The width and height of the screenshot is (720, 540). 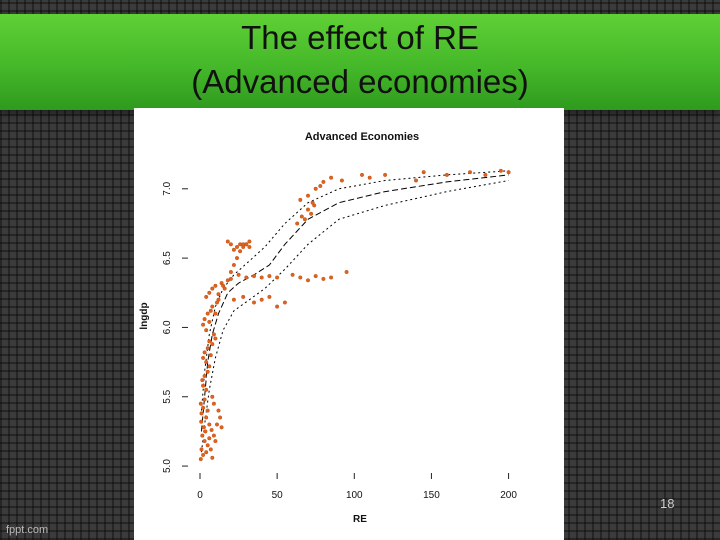 What do you see at coordinates (362, 137) in the screenshot?
I see `chart-title: Advanced Economies` at bounding box center [362, 137].